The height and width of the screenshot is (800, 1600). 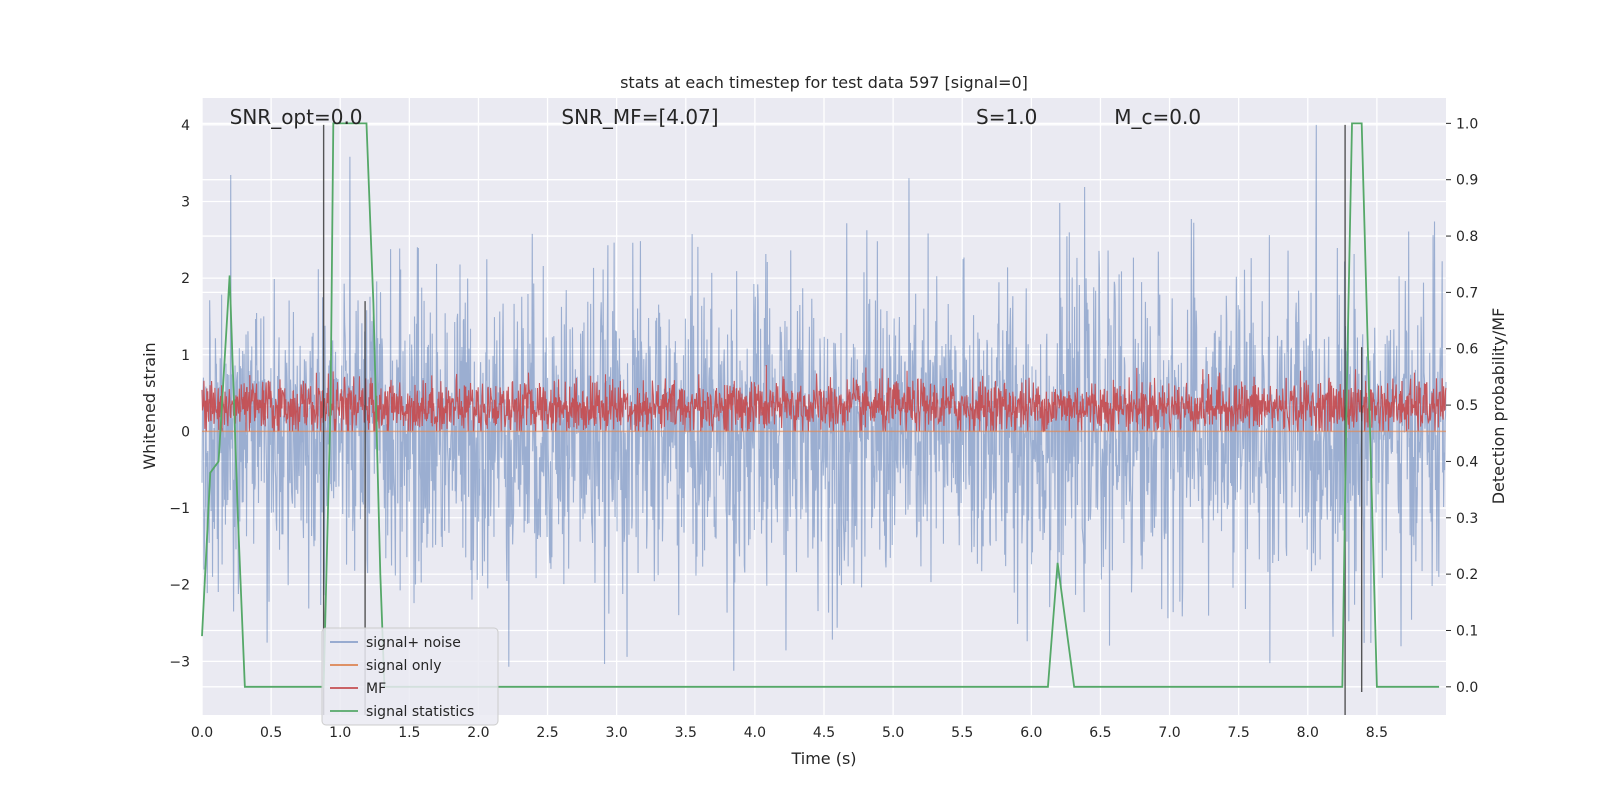 I want to click on x-tick-label: 0.0, so click(x=202, y=733).